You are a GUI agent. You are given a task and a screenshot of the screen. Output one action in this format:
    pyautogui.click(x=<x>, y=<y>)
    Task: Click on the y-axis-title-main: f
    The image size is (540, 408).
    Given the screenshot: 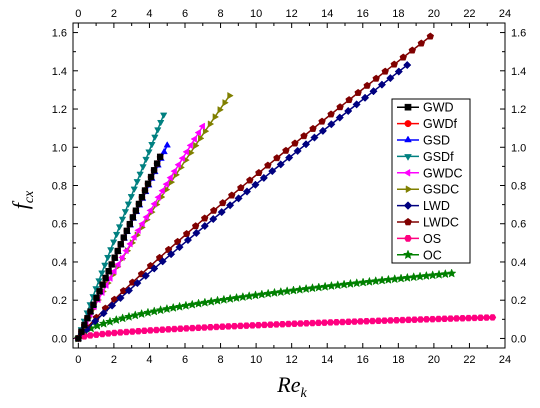 What is the action you would take?
    pyautogui.click(x=20, y=204)
    